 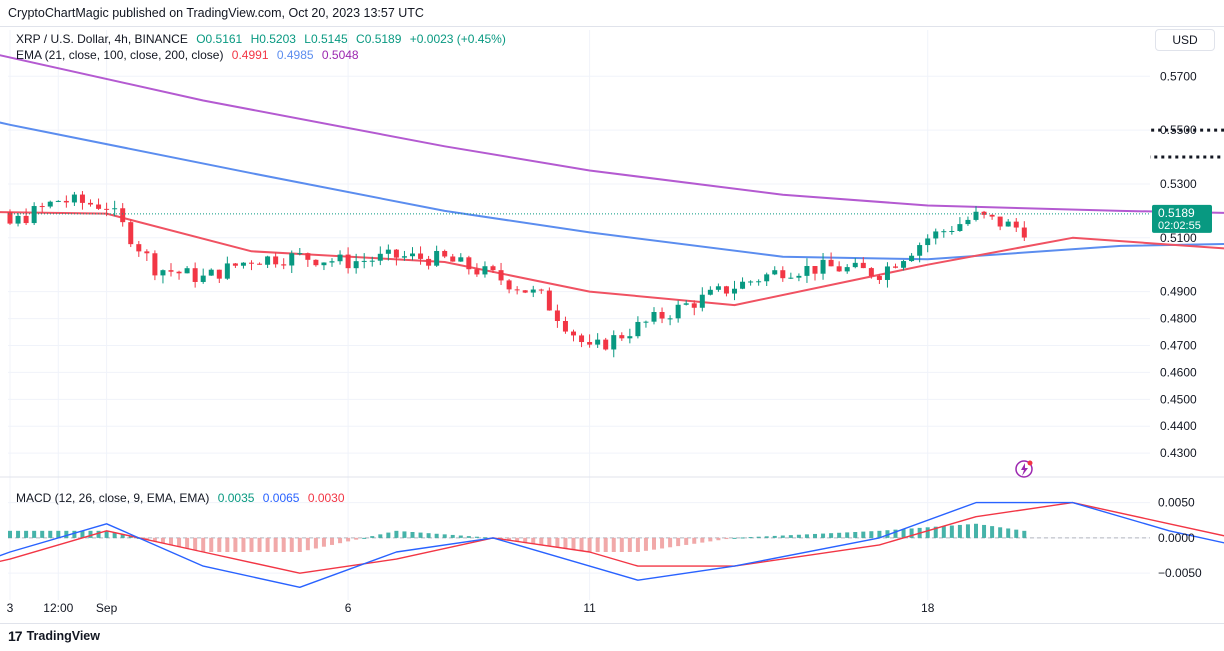 I want to click on time-tick-label: 6, so click(x=348, y=608).